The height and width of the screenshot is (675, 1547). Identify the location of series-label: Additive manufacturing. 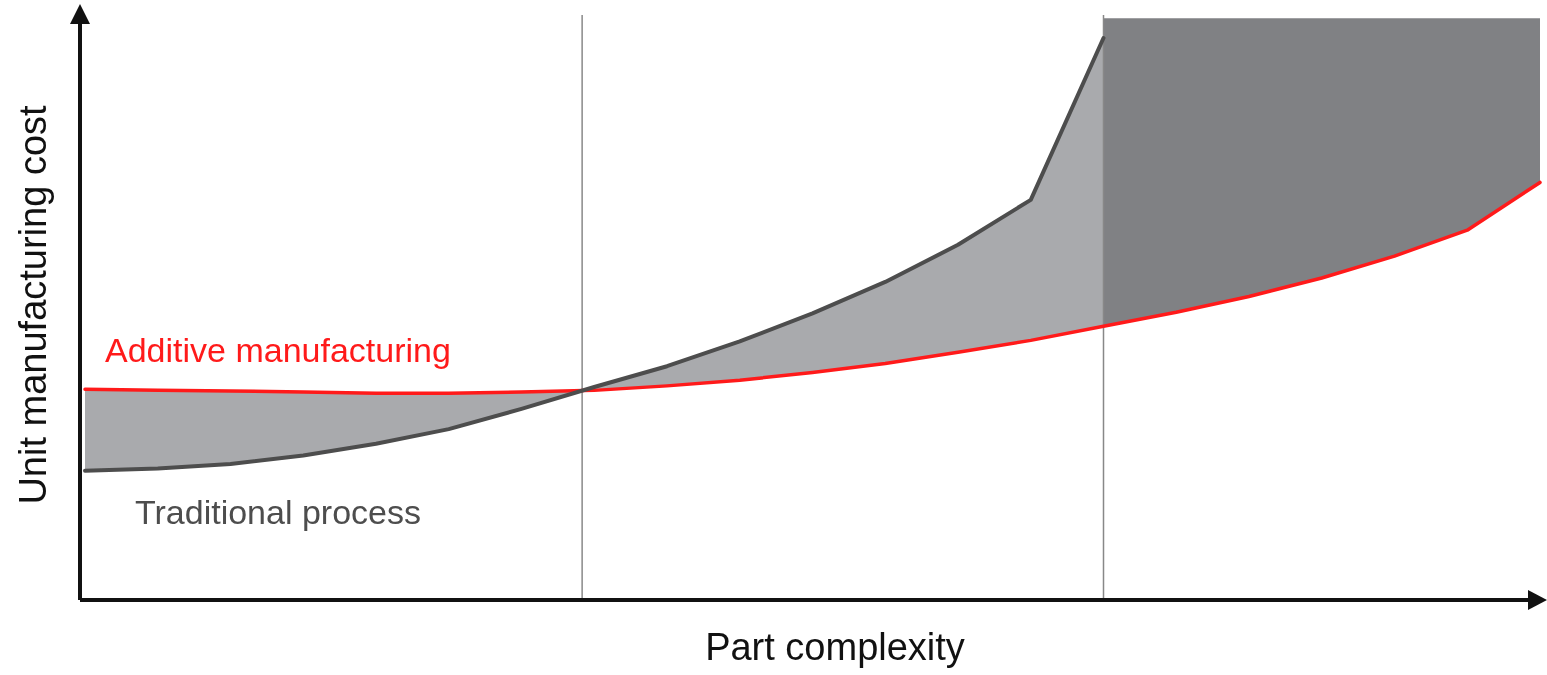
(278, 350).